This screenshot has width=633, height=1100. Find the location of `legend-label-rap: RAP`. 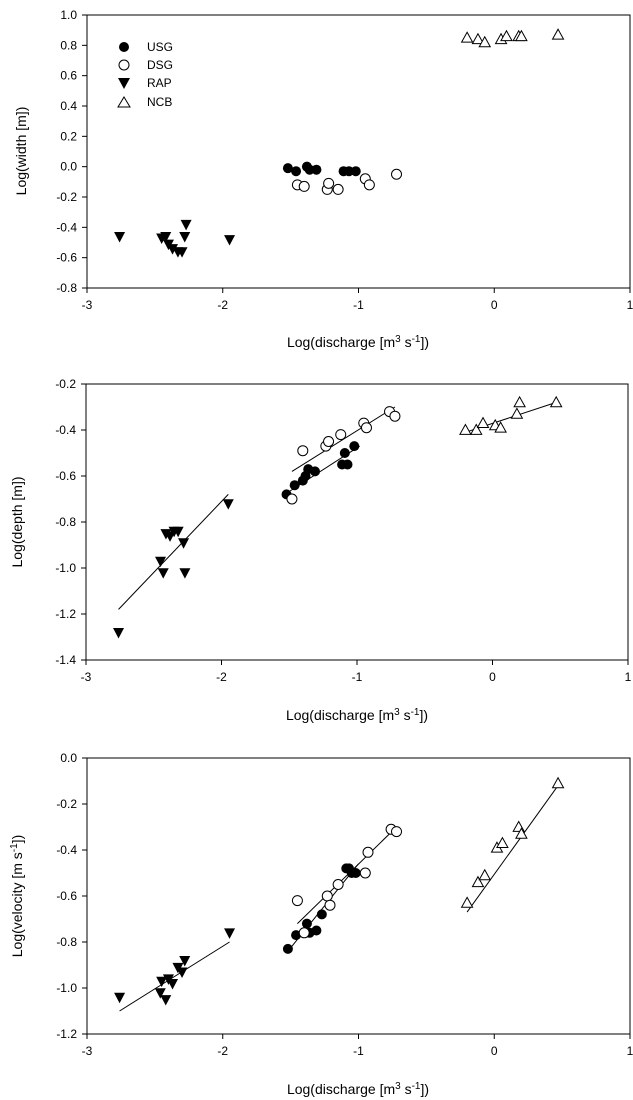

legend-label-rap: RAP is located at coordinates (159, 83).